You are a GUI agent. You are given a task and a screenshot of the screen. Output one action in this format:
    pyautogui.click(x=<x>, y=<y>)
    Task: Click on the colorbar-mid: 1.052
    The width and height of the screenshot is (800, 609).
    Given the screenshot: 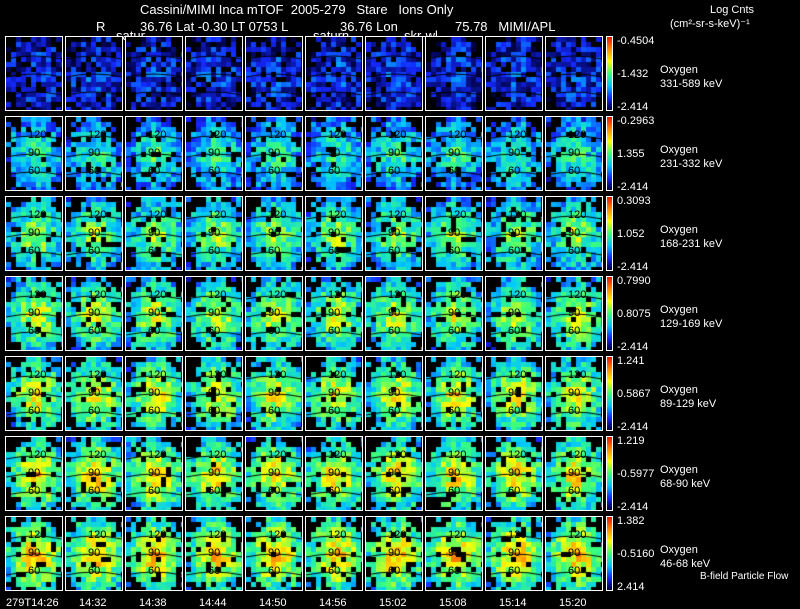 What is the action you would take?
    pyautogui.click(x=631, y=234)
    